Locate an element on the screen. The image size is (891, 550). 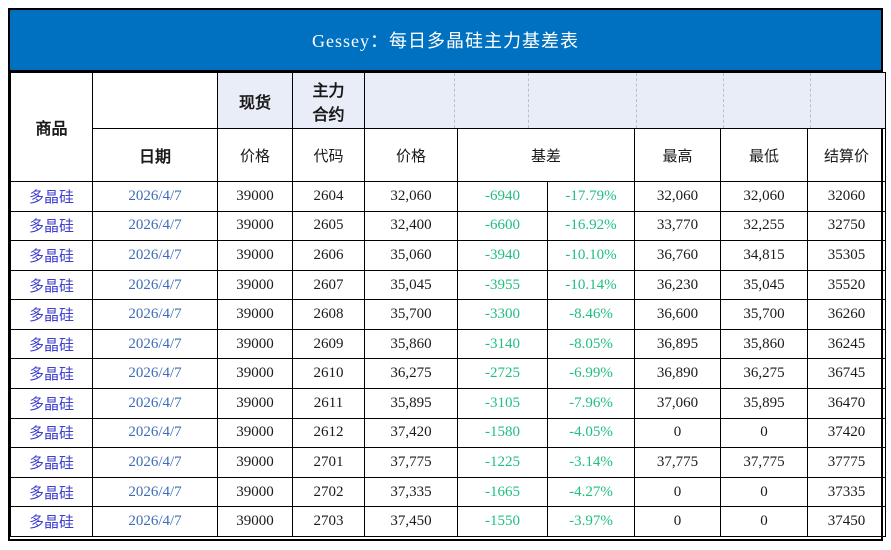
cell-basis: -3300 is located at coordinates (502, 314).